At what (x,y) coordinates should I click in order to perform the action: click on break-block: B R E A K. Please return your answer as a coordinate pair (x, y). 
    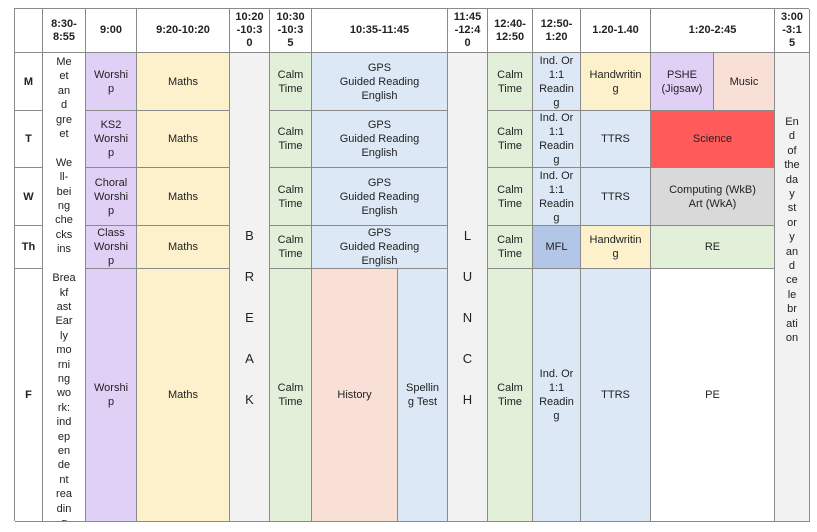
    Looking at the image, I should click on (250, 287).